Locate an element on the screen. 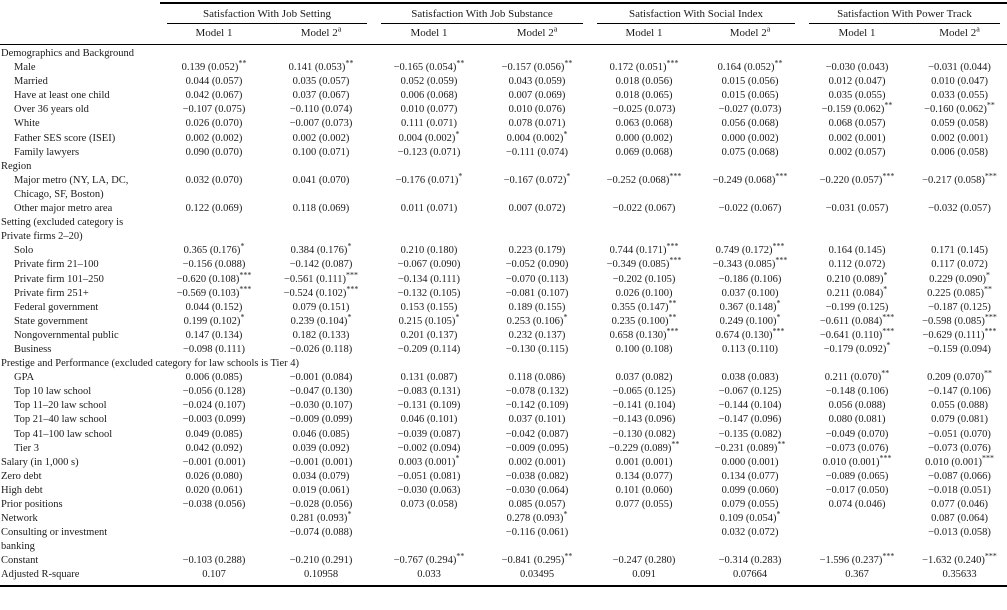  coefficient-cell: 0.052 (0.059) is located at coordinates (429, 82).